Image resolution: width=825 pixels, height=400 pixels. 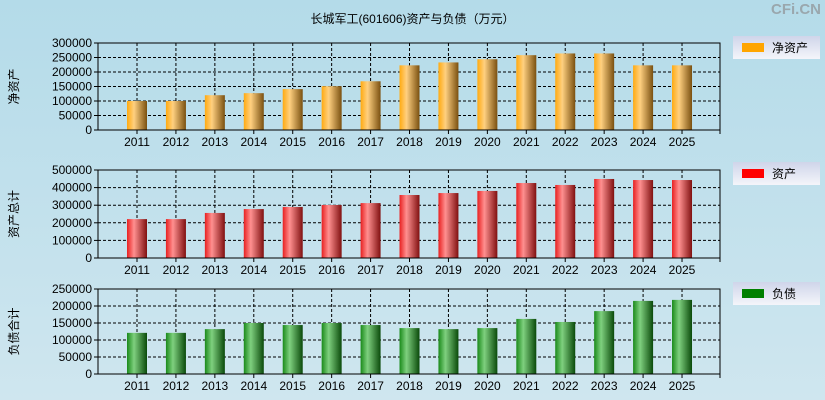 What do you see at coordinates (643, 337) in the screenshot?
I see `bar-2024` at bounding box center [643, 337].